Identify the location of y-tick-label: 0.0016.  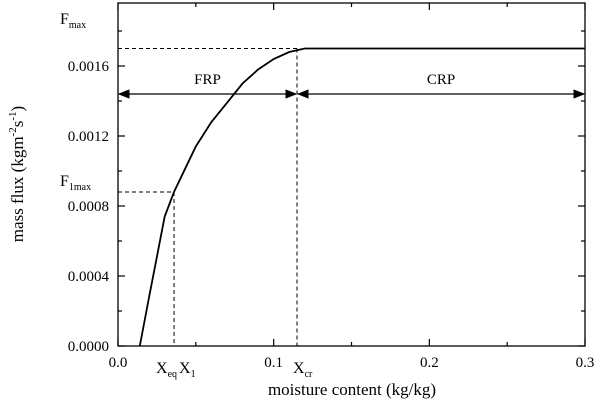
(89, 67).